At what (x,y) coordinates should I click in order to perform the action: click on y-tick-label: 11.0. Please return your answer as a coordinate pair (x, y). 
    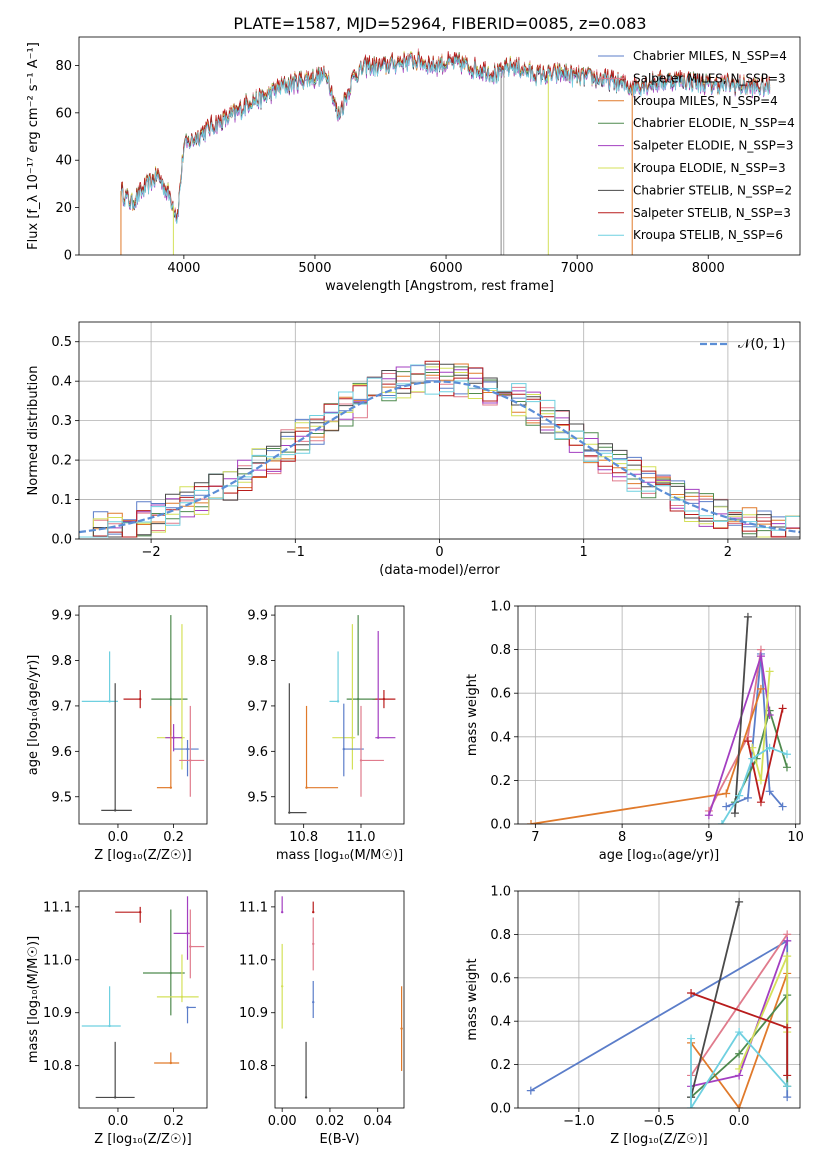
    Looking at the image, I should click on (253, 960).